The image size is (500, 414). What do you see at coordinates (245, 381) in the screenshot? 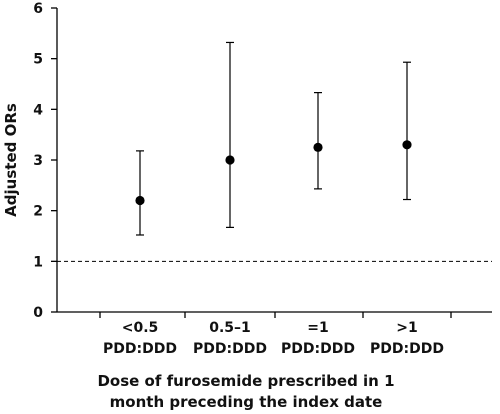
I see `x-axis-title-line-1: Dose of furosemide prescribed in 1` at bounding box center [245, 381].